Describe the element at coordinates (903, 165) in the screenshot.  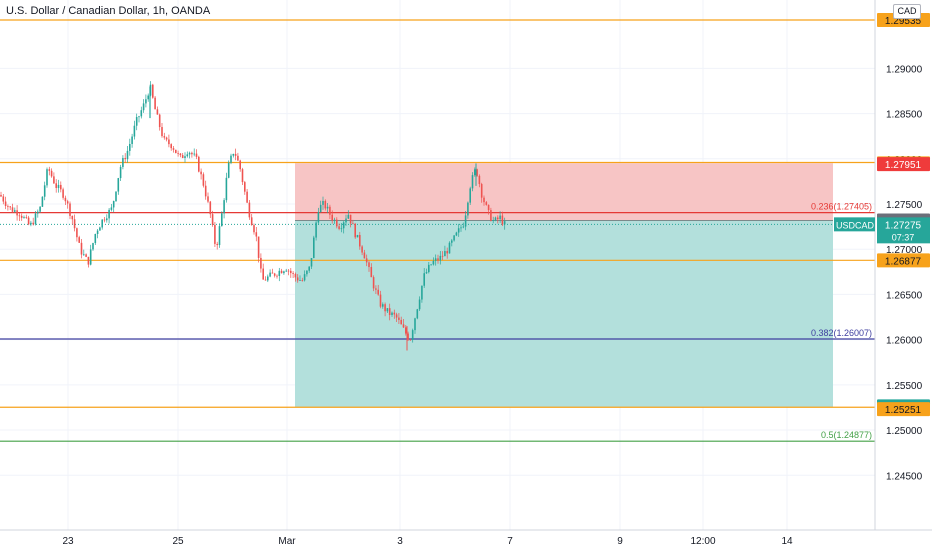
I see `stop-price-tag: 1.27951` at that location.